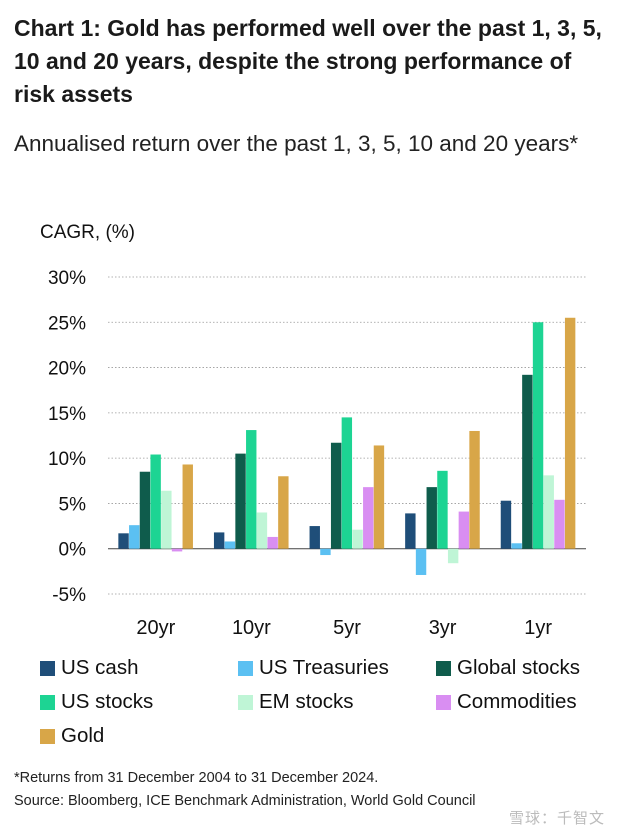 The image size is (619, 836). I want to click on y-tick-label: 5%, so click(73, 504).